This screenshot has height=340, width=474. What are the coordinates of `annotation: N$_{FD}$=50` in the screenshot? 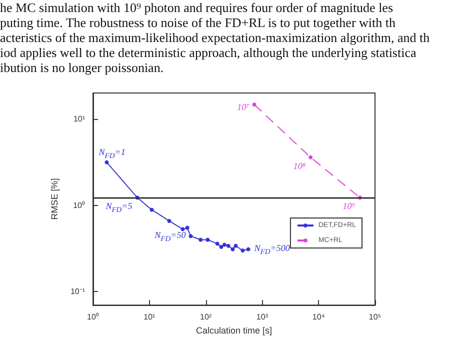 It's located at (170, 237).